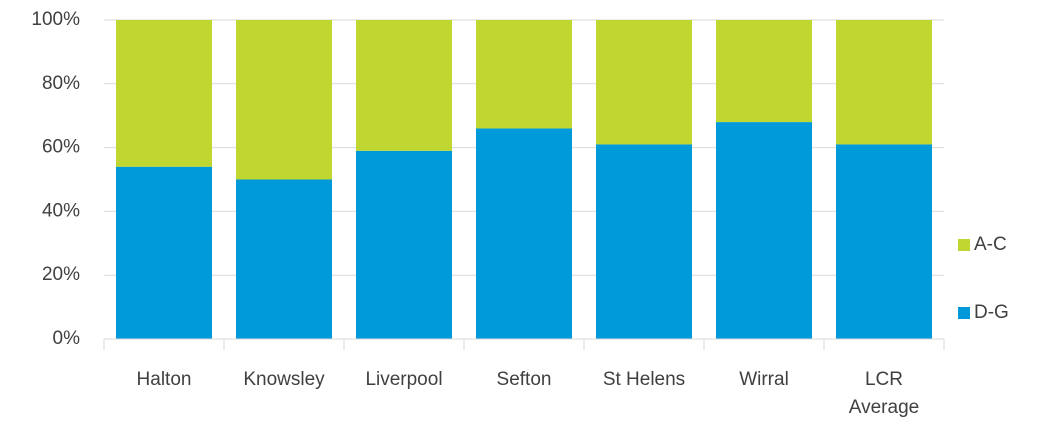 The width and height of the screenshot is (1040, 427). I want to click on x-tick-label: Halton, so click(164, 379).